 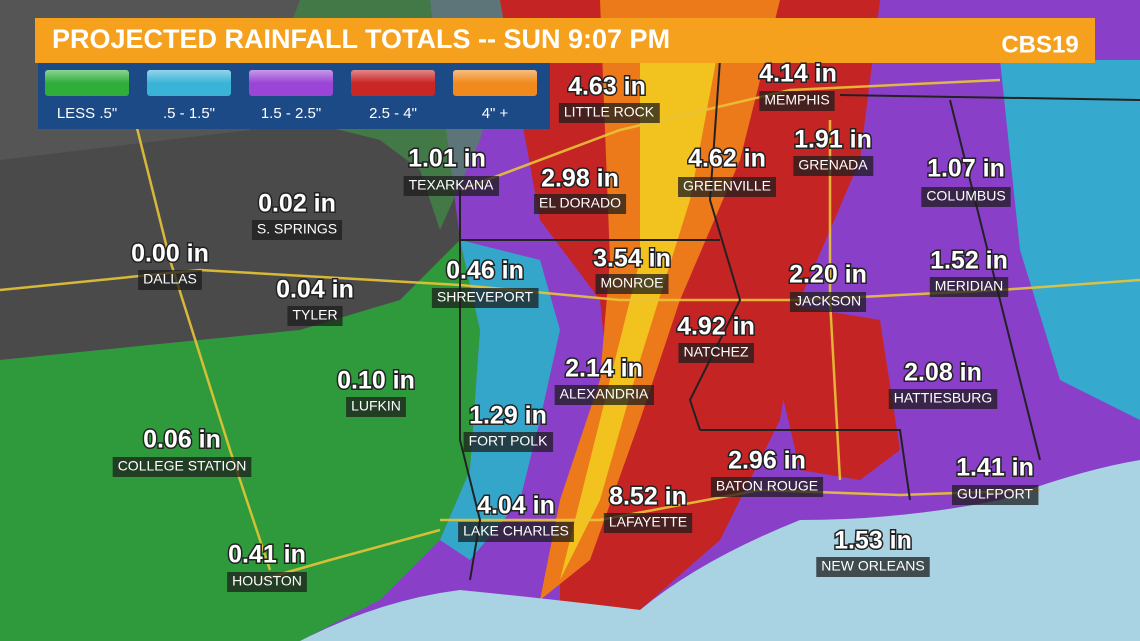 I want to click on rain-amount: 4.14 in, so click(x=798, y=74).